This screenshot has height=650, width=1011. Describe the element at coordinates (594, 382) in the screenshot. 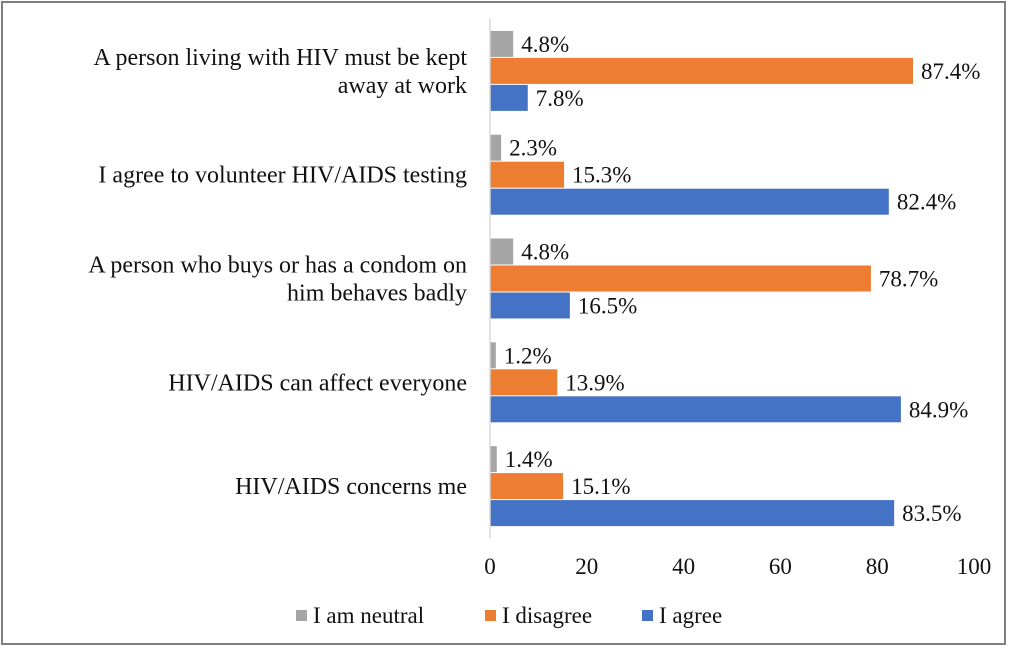

I see `data-label-4-2: 13.9%` at that location.